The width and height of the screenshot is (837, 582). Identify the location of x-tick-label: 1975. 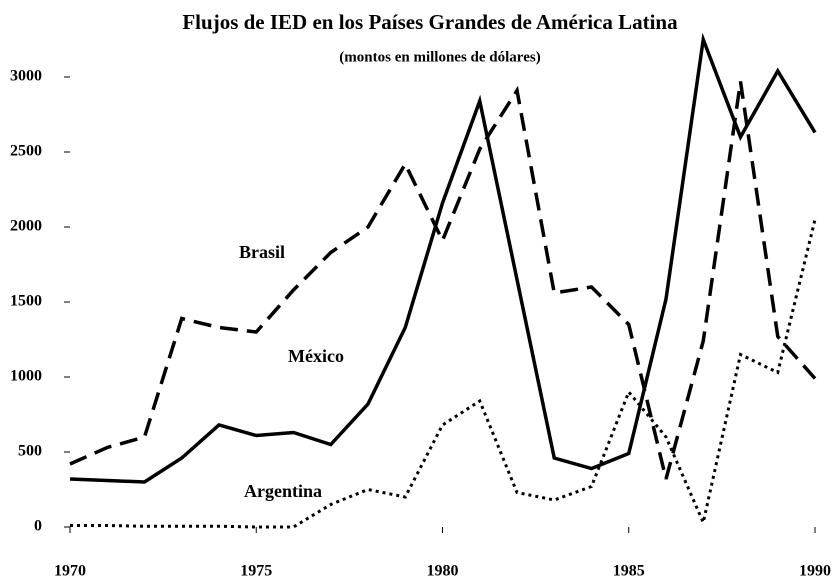
(256, 571).